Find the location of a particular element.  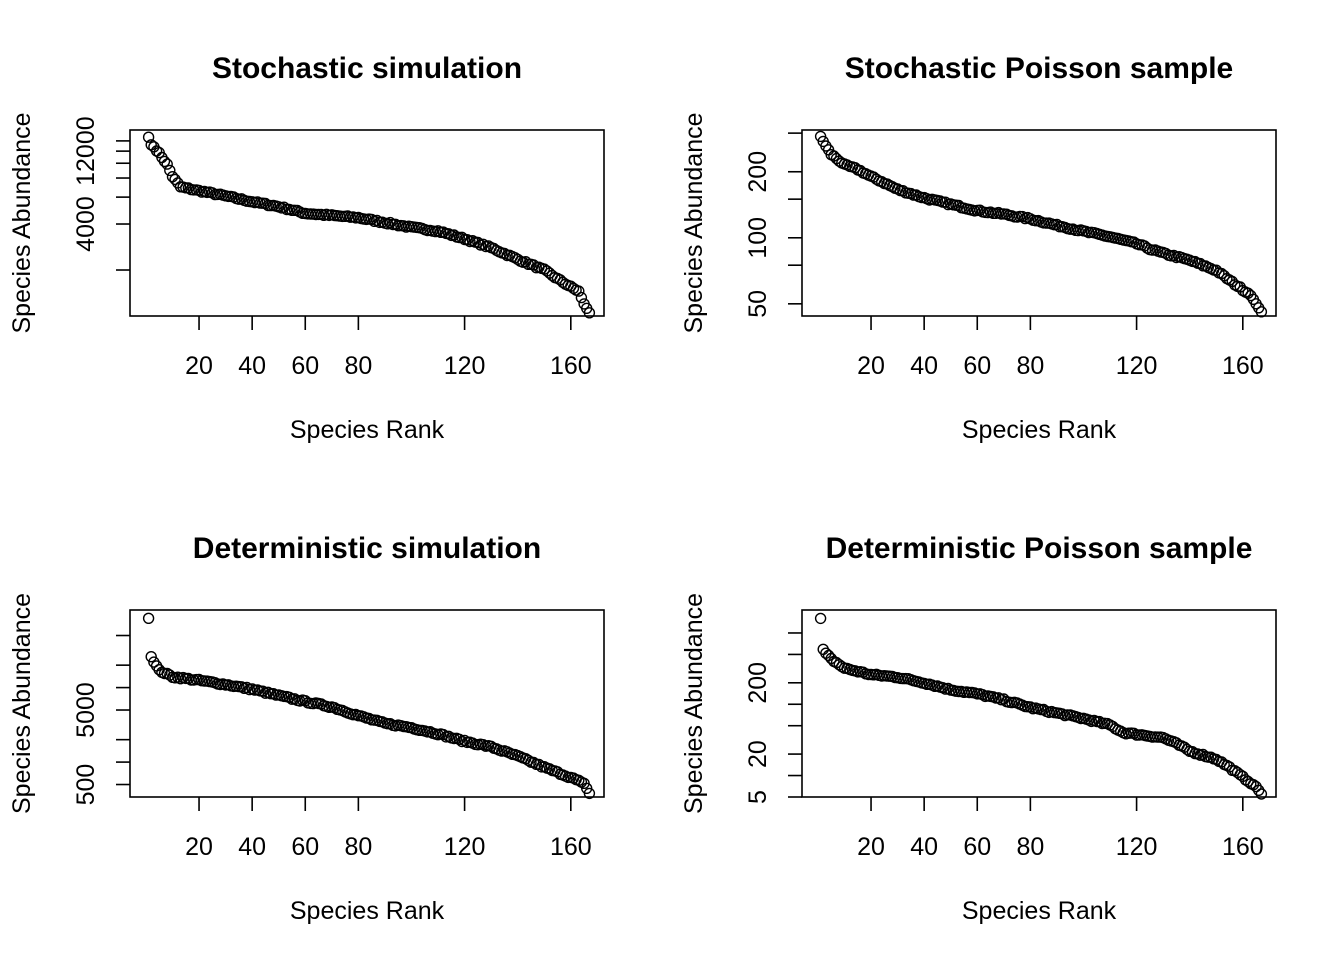

chart-title: Stochastic simulation is located at coordinates (367, 68).